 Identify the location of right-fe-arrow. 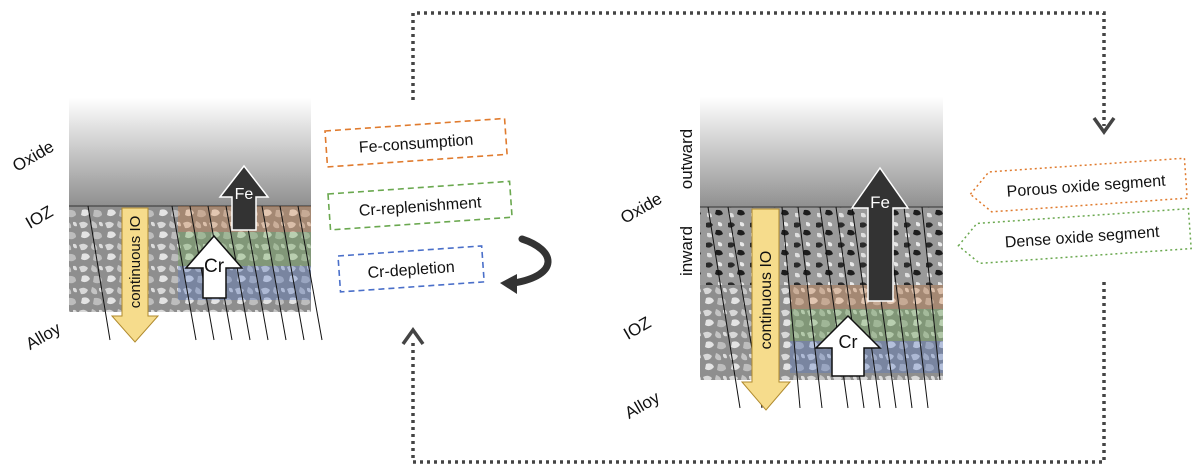
(880, 234).